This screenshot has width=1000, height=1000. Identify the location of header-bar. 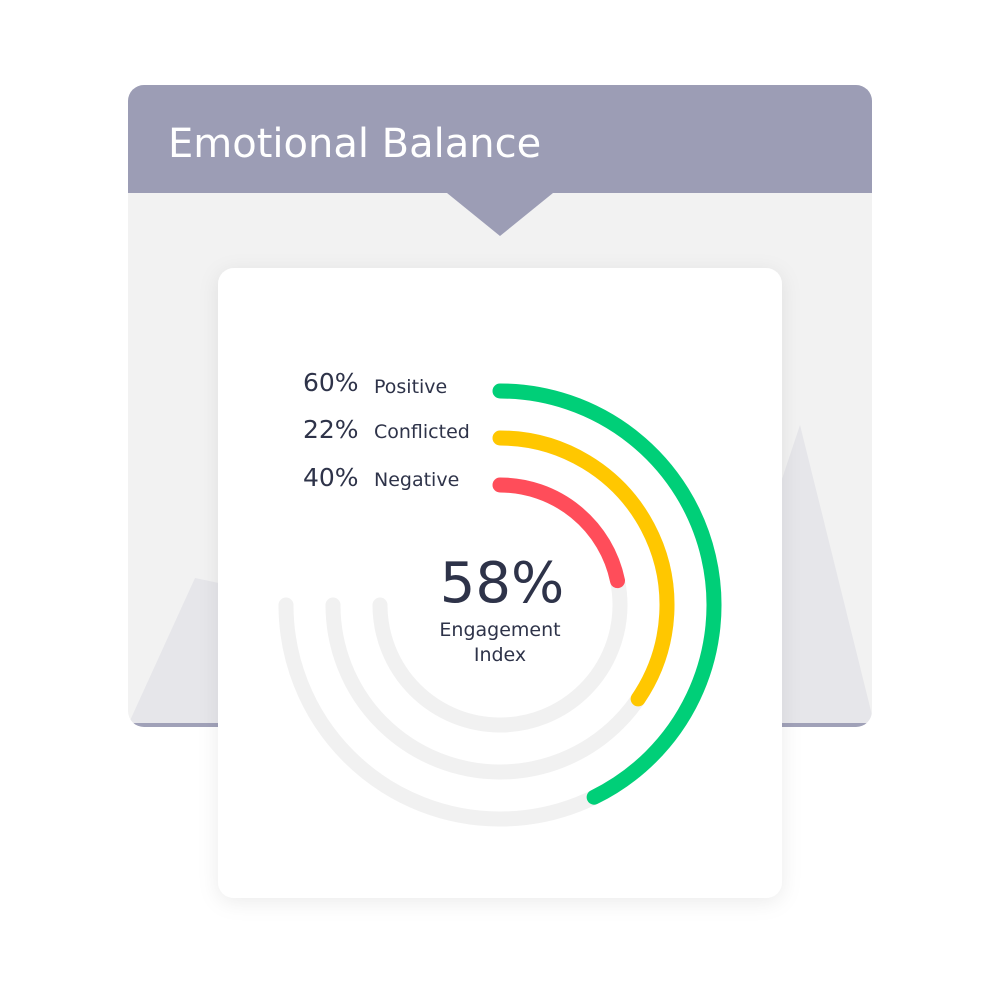
(500, 139).